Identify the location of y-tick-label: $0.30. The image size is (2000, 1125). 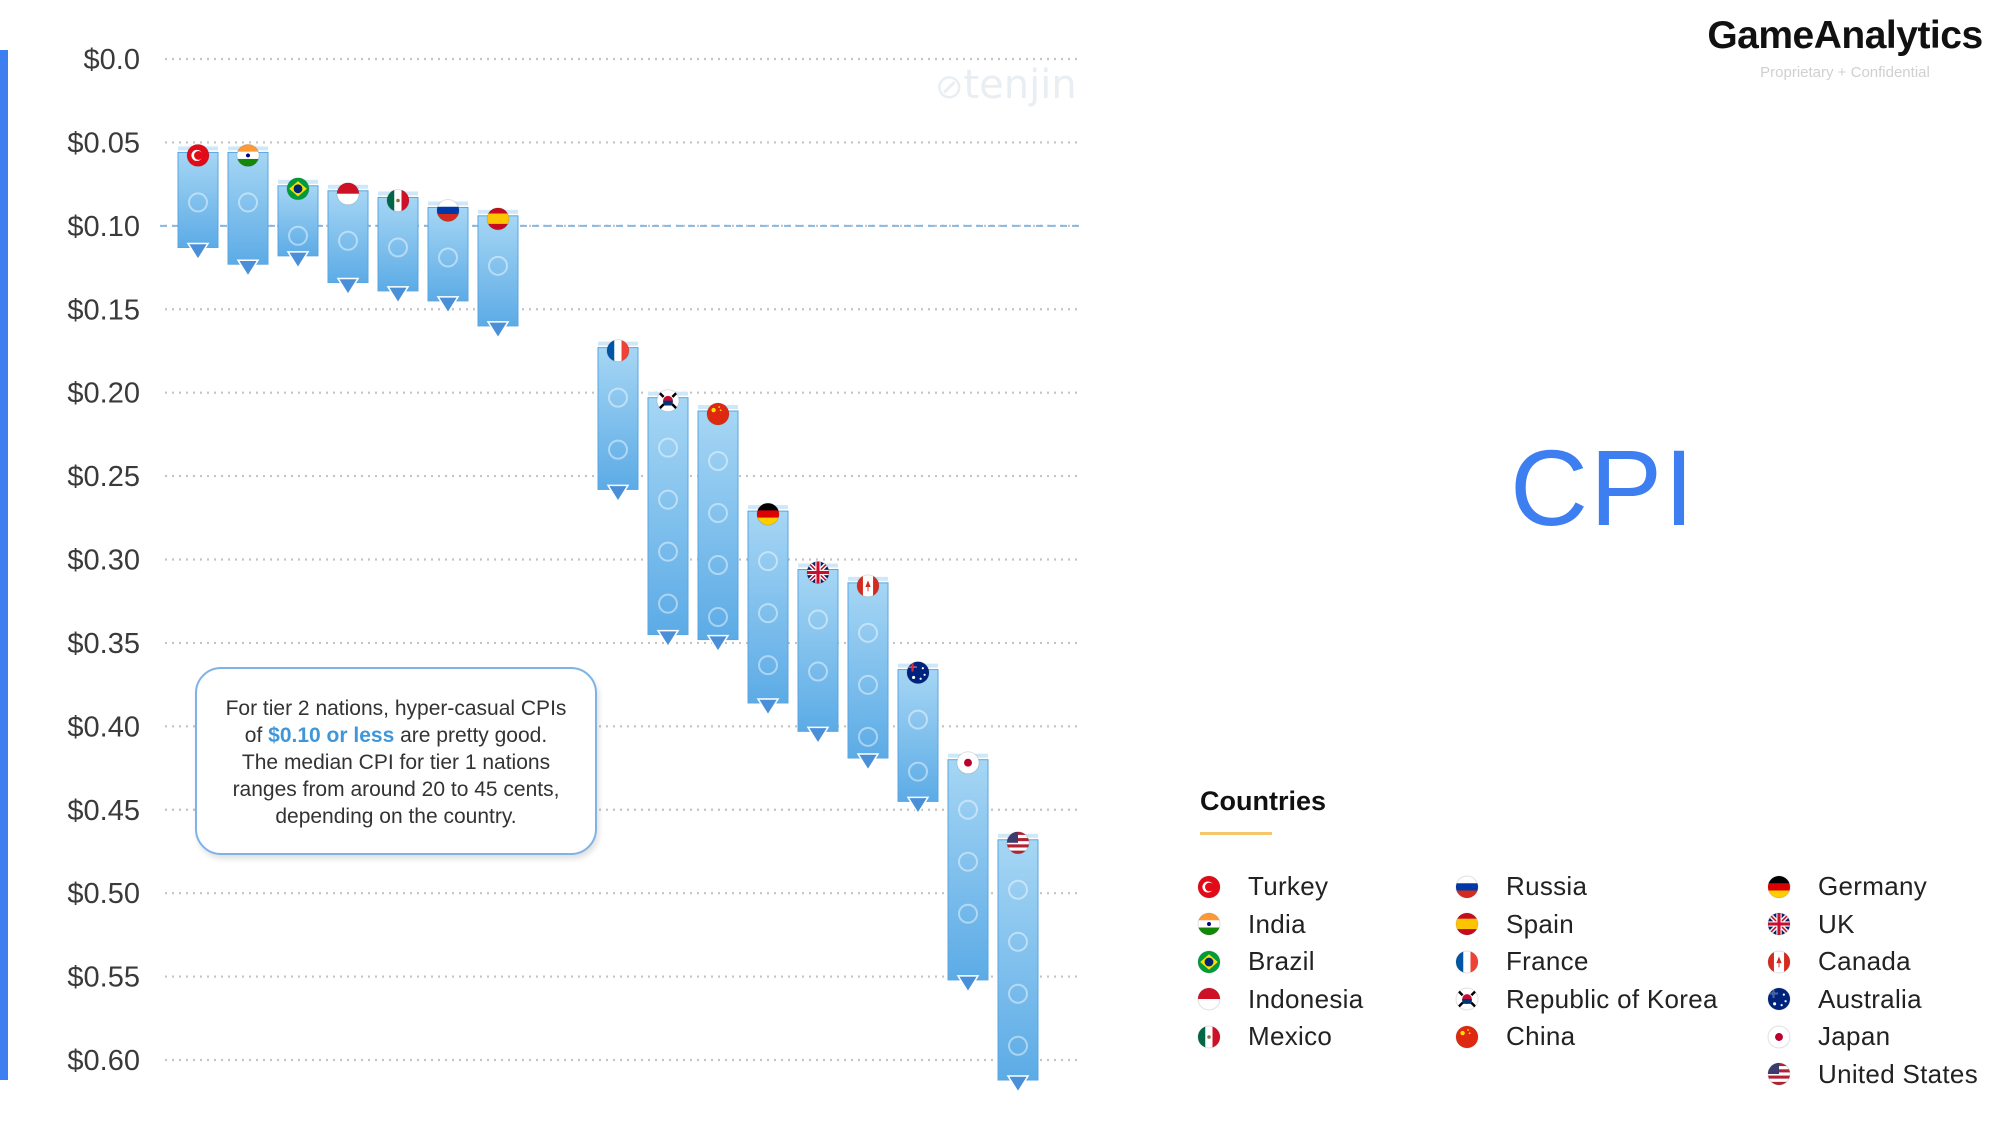
(103, 561).